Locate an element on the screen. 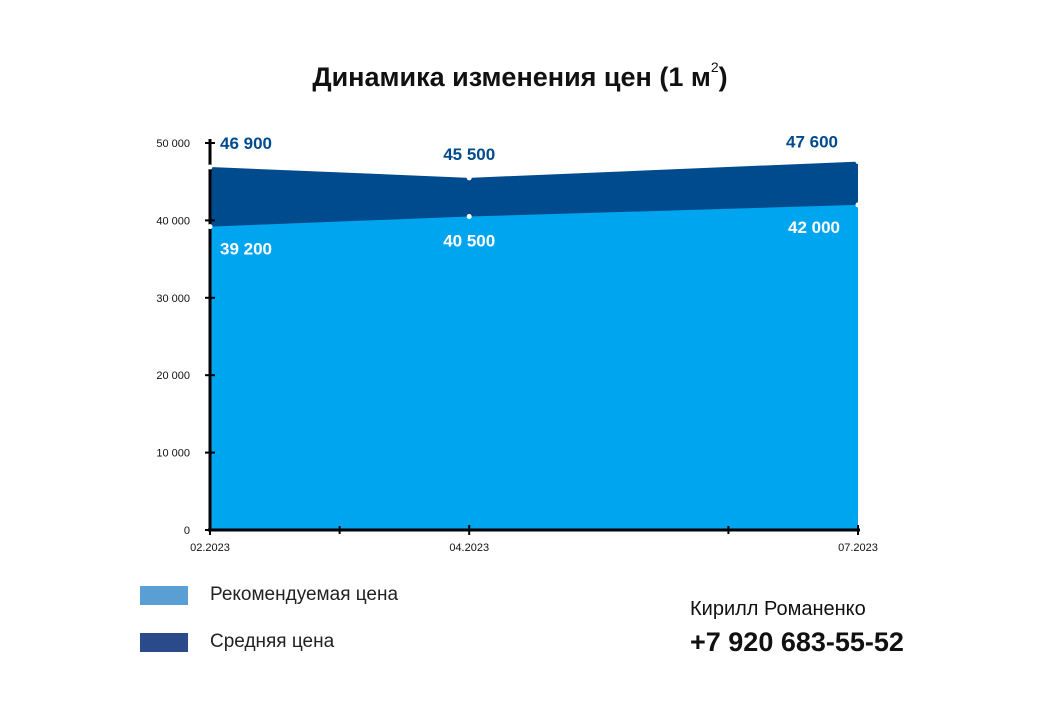  data-label-s1-1: 40 500 is located at coordinates (469, 241).